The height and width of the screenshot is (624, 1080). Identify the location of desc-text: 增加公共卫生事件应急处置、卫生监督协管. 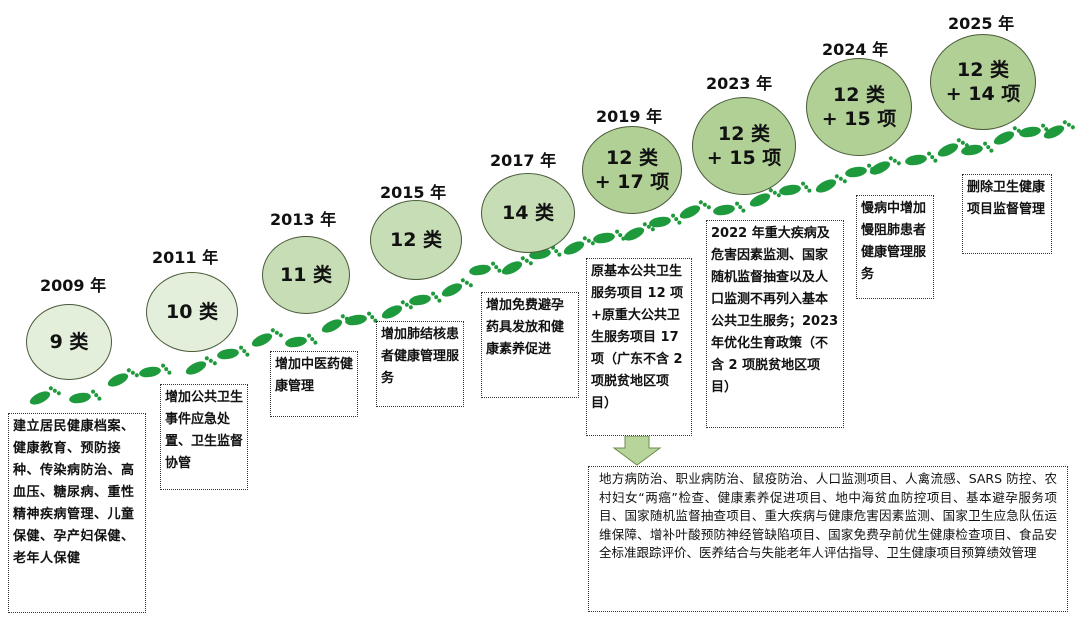
(204, 430).